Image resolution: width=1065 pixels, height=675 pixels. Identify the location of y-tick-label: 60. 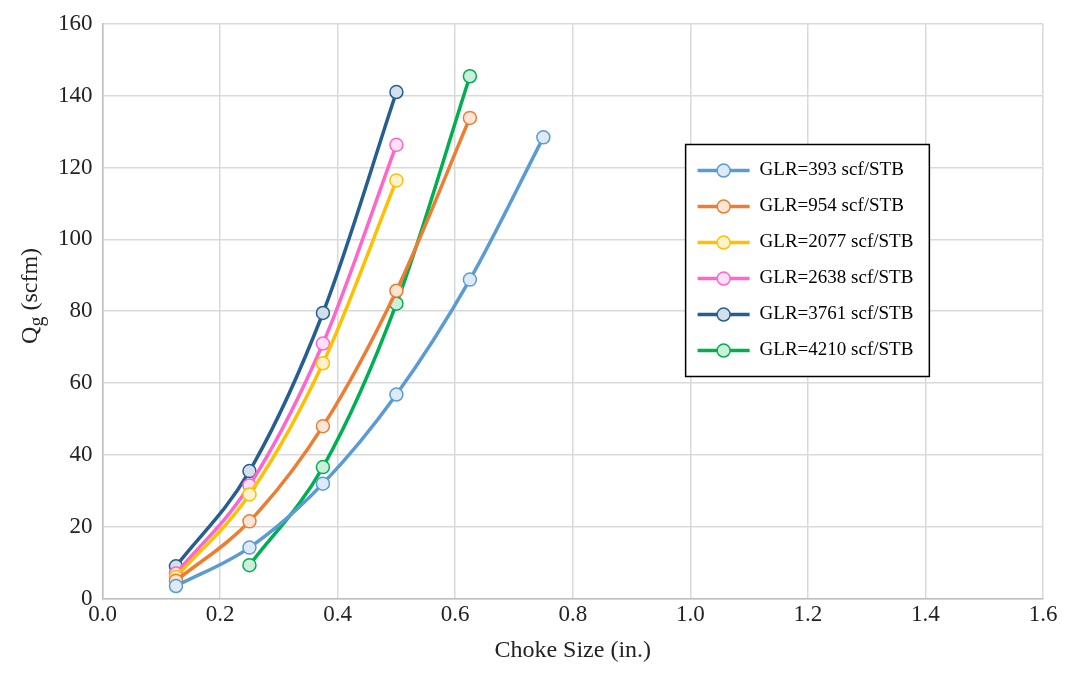
(81, 382).